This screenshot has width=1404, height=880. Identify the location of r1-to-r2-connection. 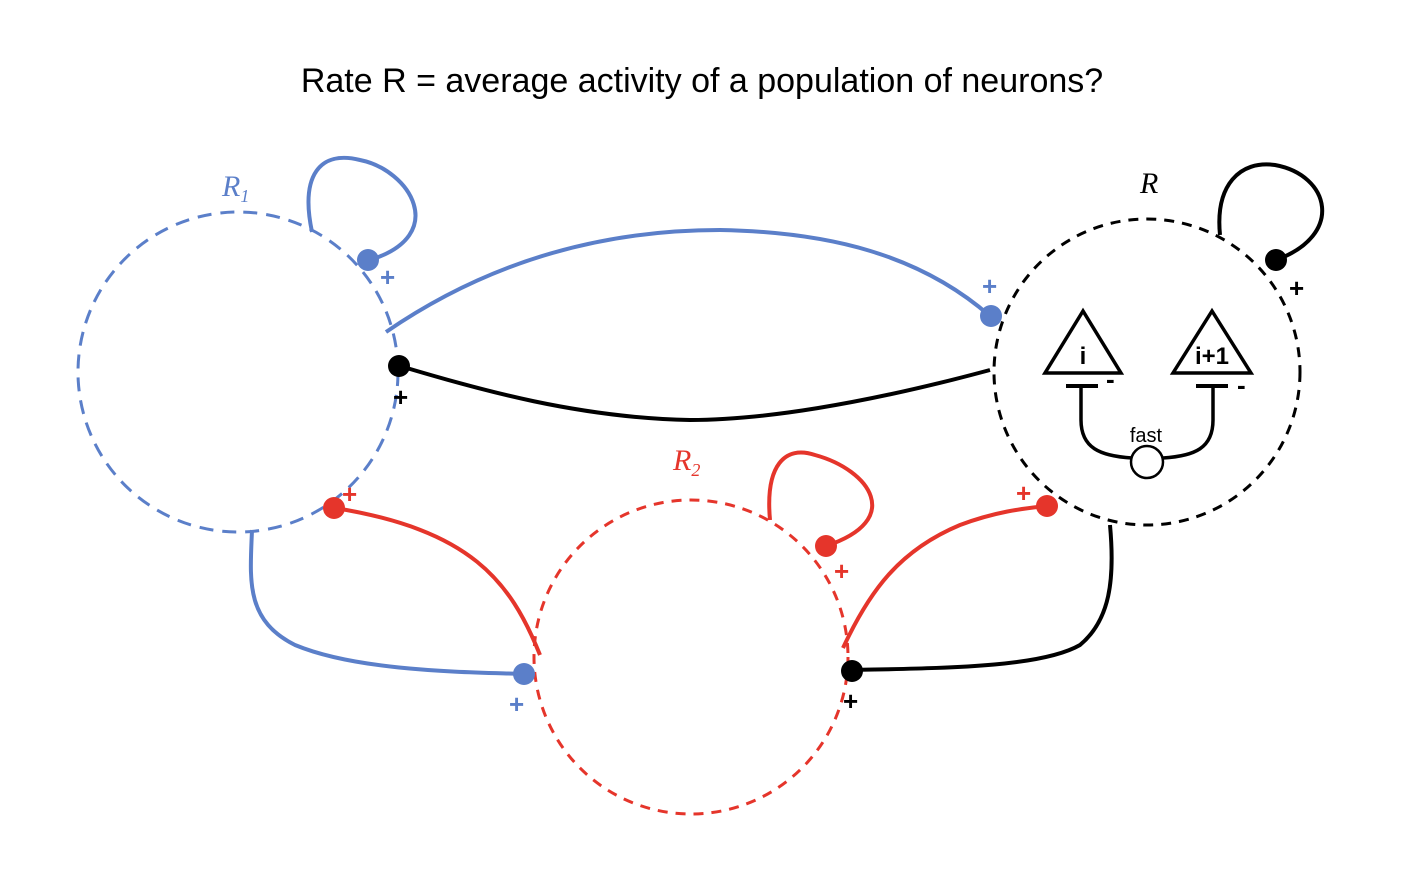
(386, 602).